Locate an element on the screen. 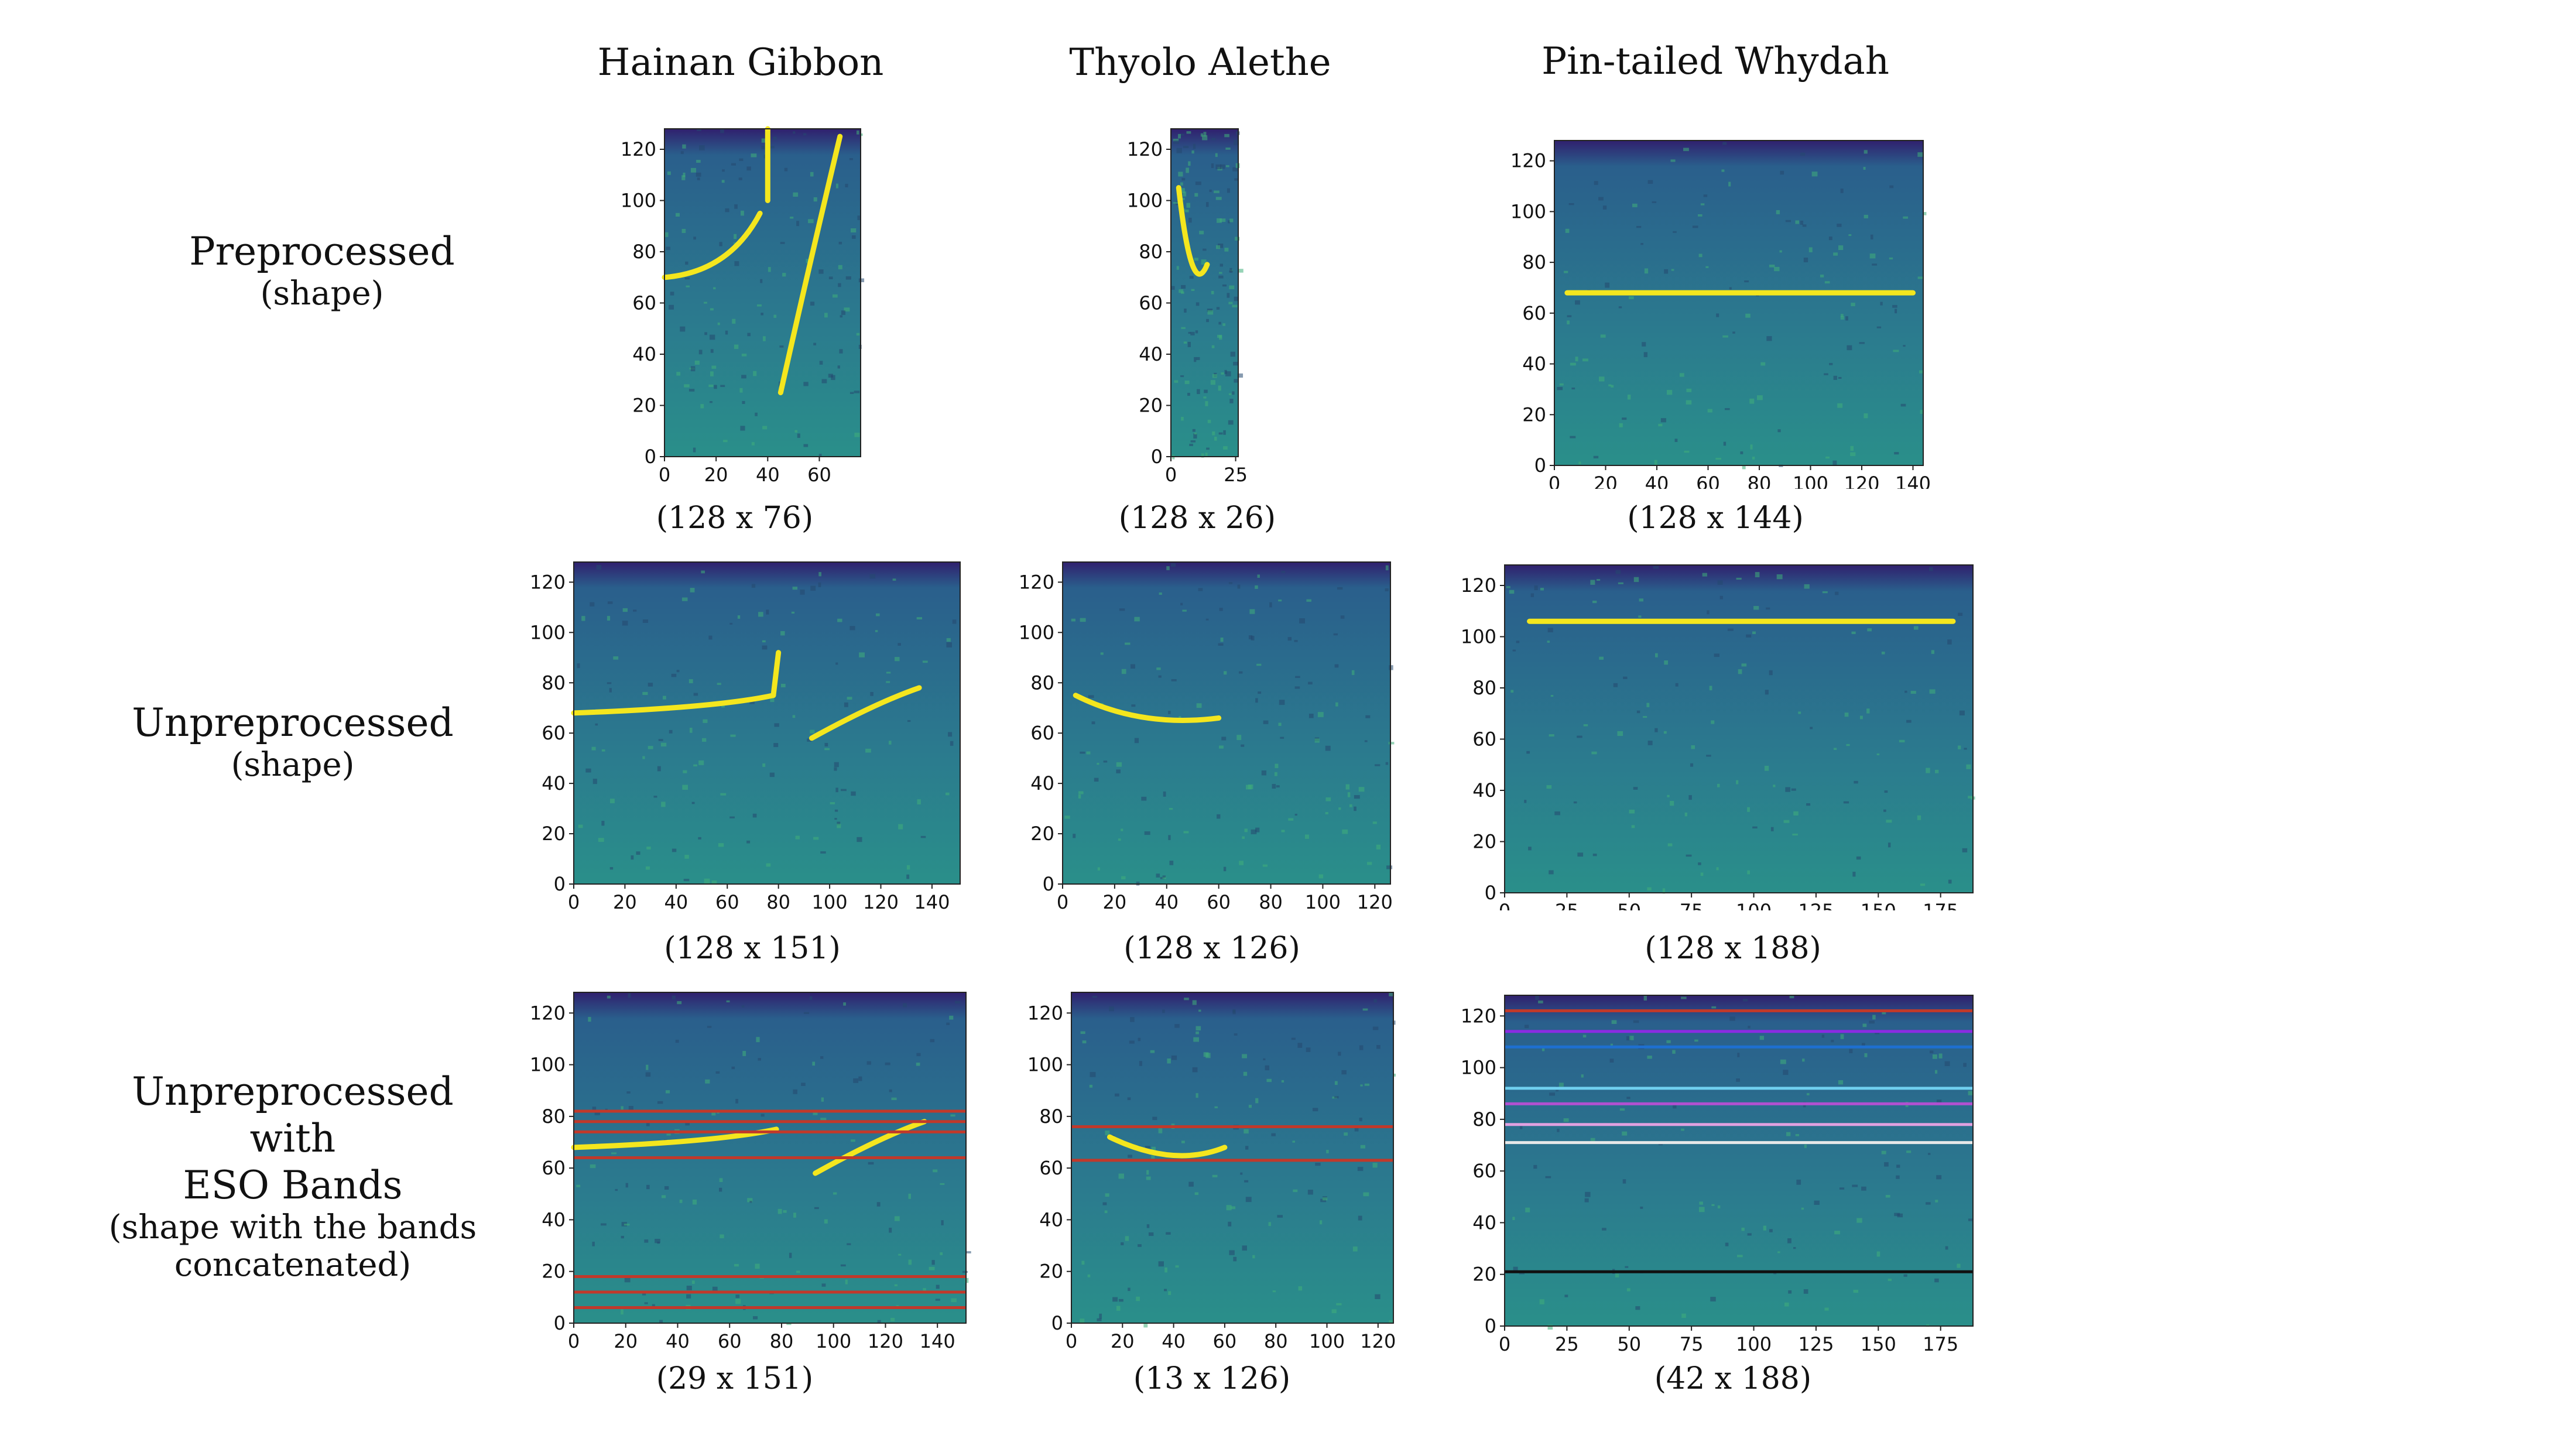 The image size is (2576, 1449). y-tick-label: 80 is located at coordinates (1484, 688).